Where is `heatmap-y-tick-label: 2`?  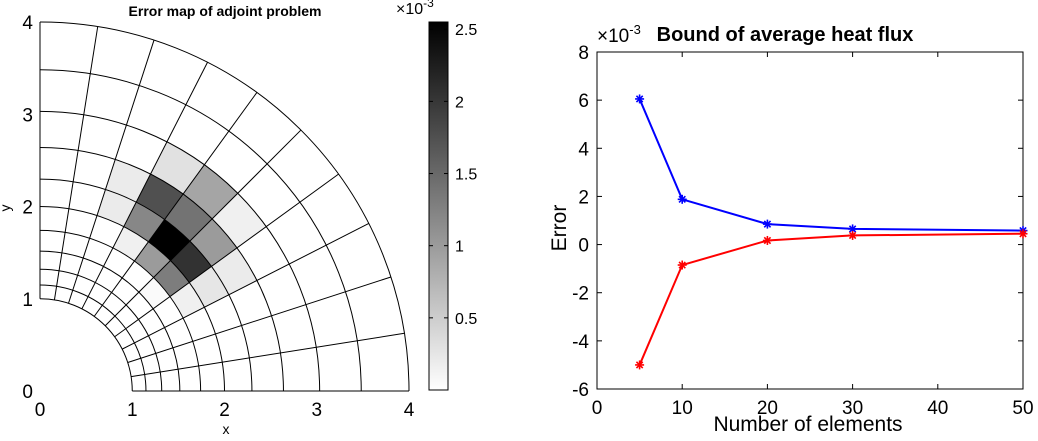
heatmap-y-tick-label: 2 is located at coordinates (27, 208).